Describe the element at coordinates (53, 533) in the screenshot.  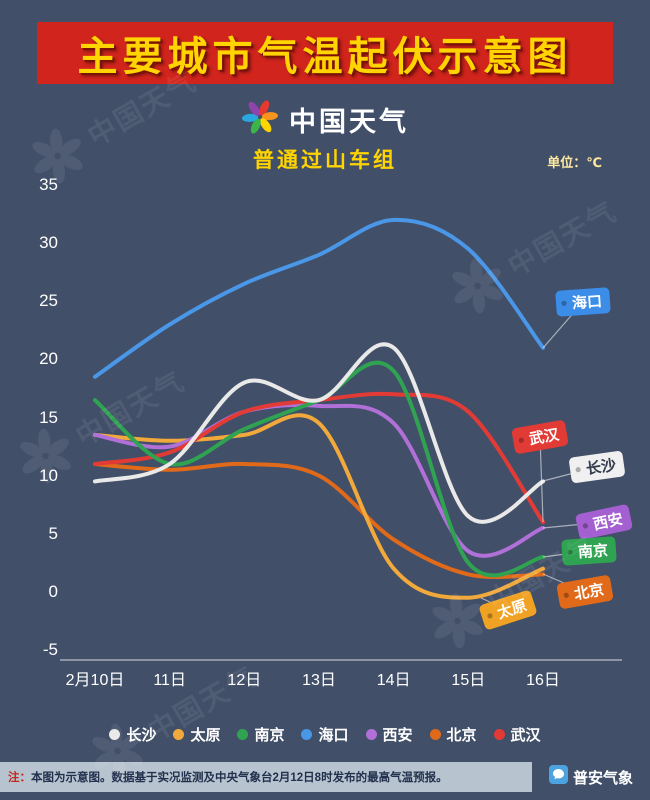
I see `y-tick-label: 5` at that location.